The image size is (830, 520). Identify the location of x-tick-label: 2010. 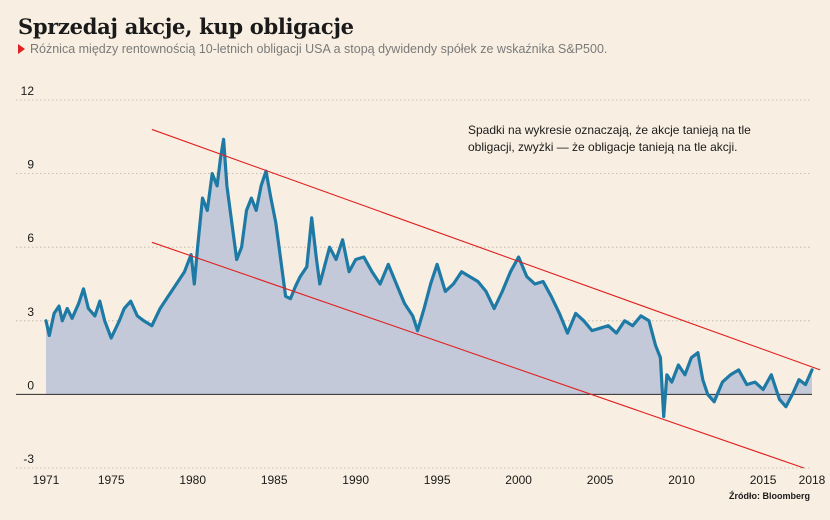
(681, 480).